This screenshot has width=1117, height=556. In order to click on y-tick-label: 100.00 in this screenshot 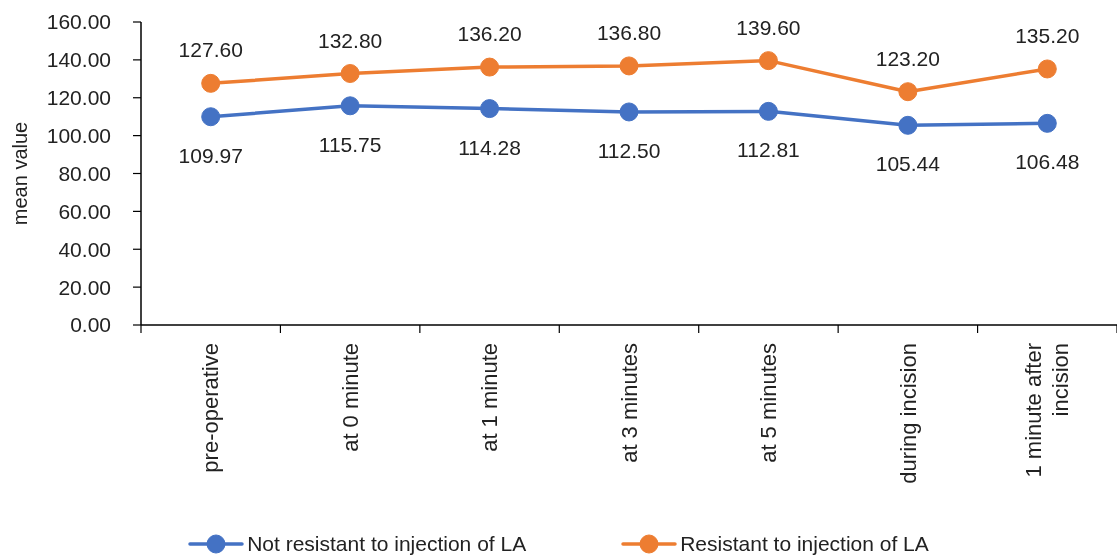, I will do `click(78, 136)`.